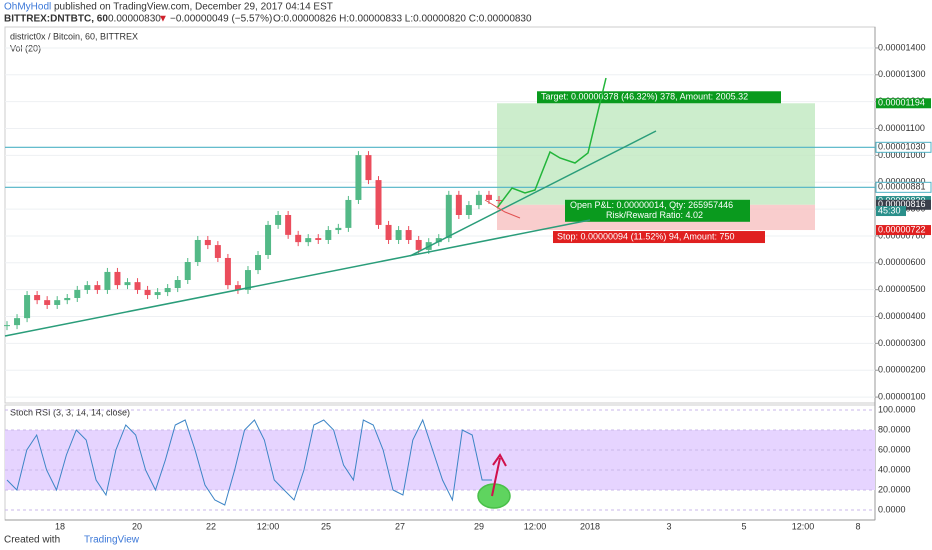 This screenshot has height=550, width=932. Describe the element at coordinates (590, 526) in the screenshot. I see `x-tick-label: 2018` at that location.